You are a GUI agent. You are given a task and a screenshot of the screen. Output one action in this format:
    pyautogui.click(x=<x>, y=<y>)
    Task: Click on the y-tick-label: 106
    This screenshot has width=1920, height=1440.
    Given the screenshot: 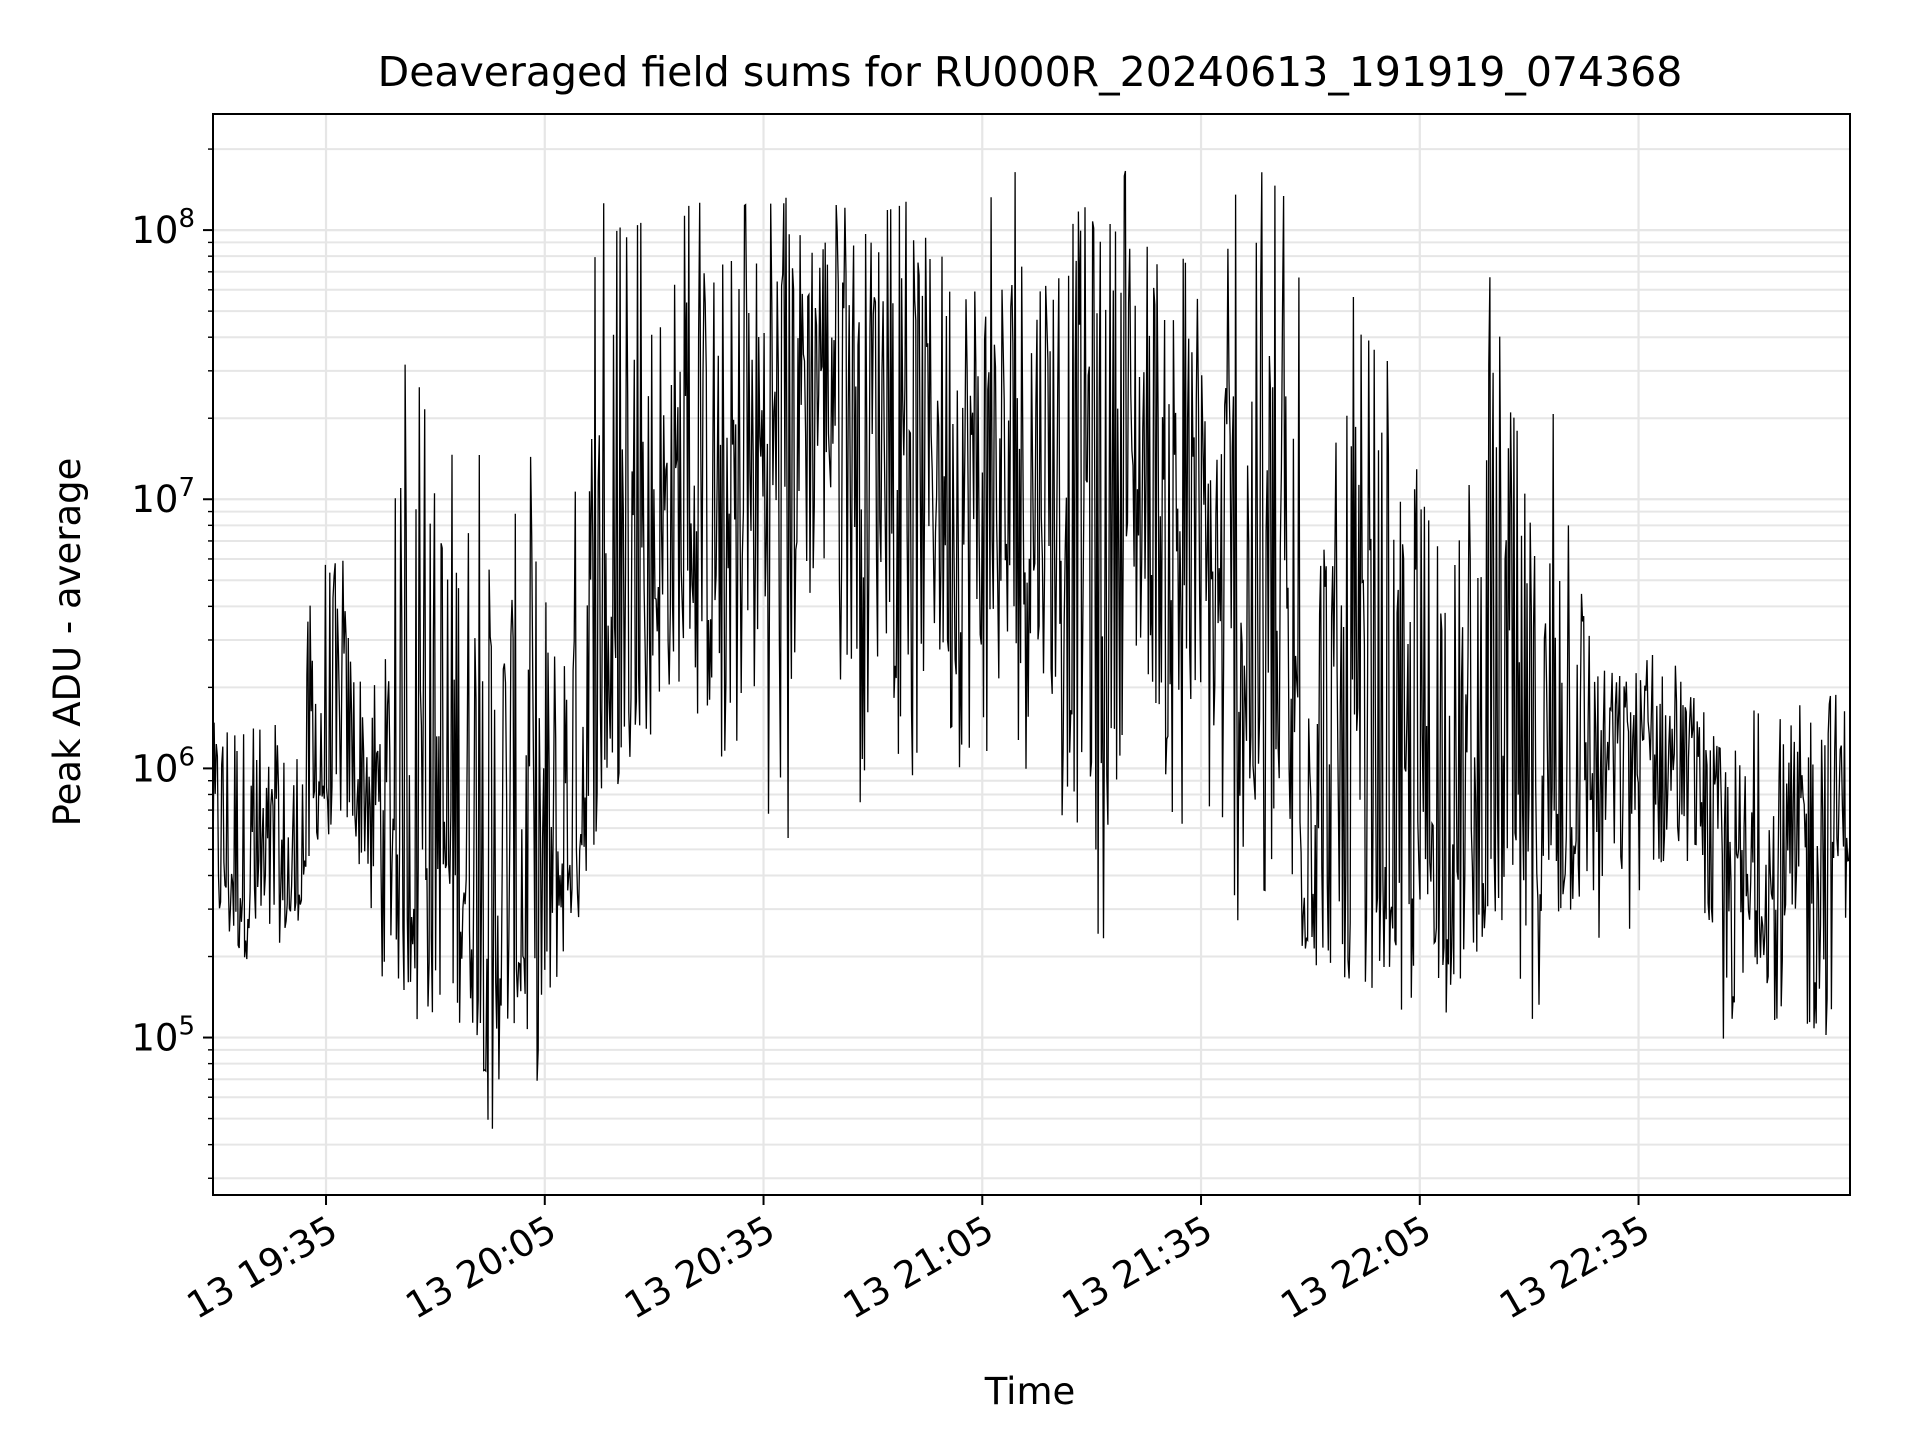 What is the action you would take?
    pyautogui.click(x=163, y=766)
    